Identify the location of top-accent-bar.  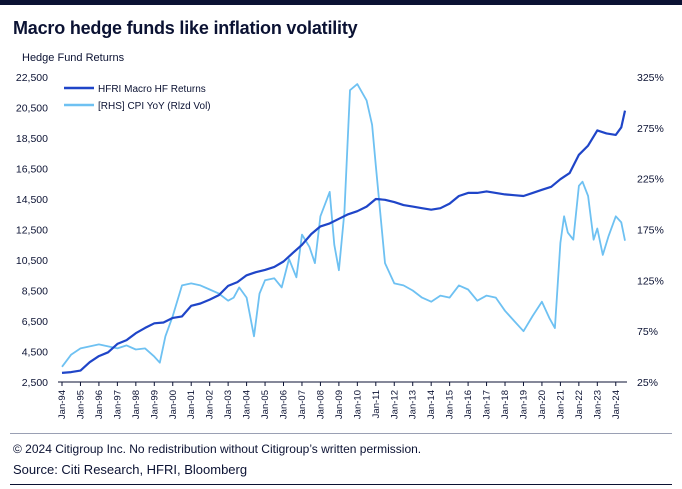
(341, 2).